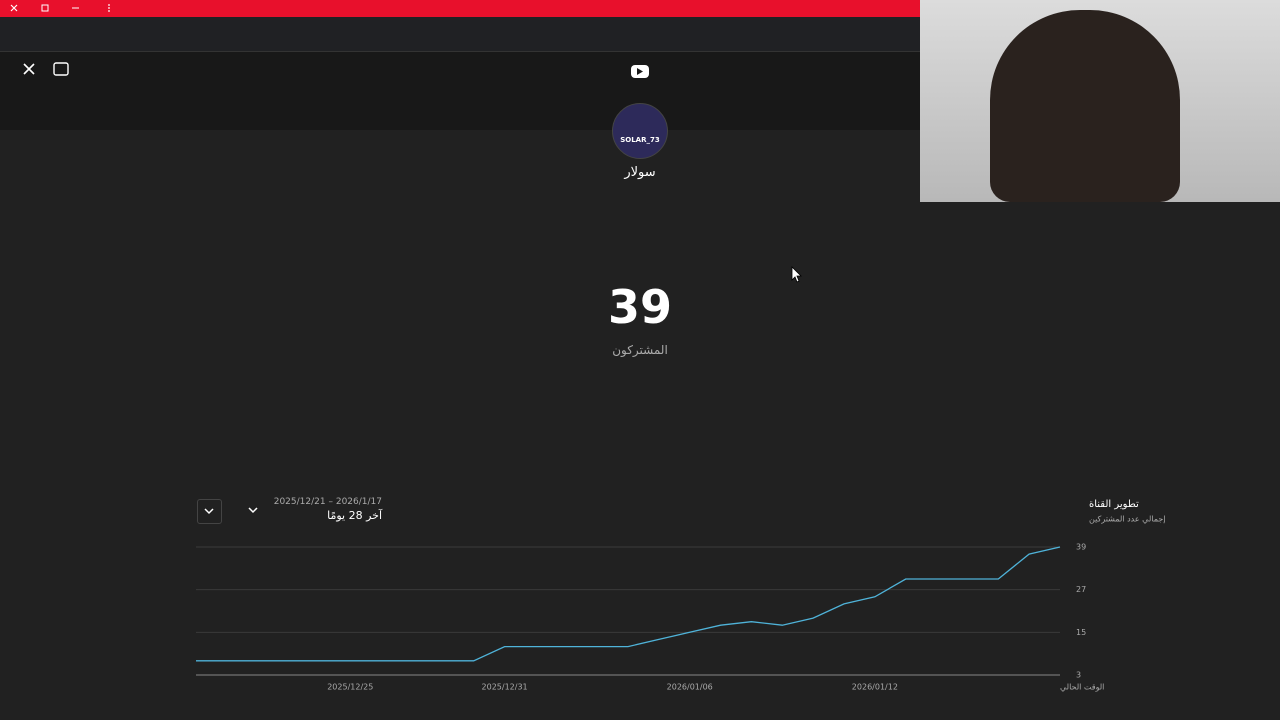 The height and width of the screenshot is (720, 1280). What do you see at coordinates (1078, 675) in the screenshot?
I see `y-tick-label: 3` at bounding box center [1078, 675].